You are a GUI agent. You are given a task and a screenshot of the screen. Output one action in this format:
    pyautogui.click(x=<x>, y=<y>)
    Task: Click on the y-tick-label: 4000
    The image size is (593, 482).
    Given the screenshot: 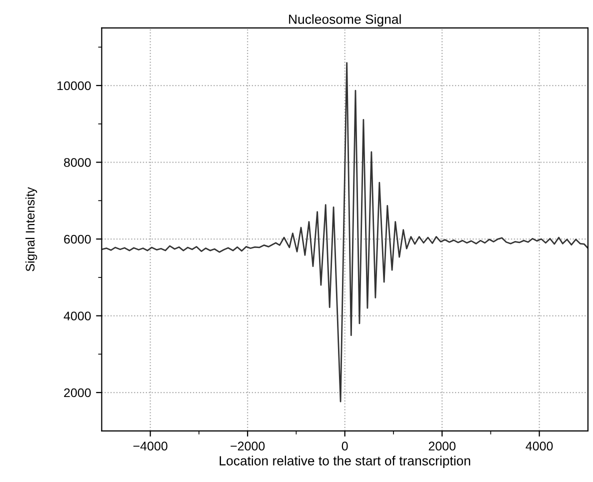 What is the action you would take?
    pyautogui.click(x=77, y=316)
    